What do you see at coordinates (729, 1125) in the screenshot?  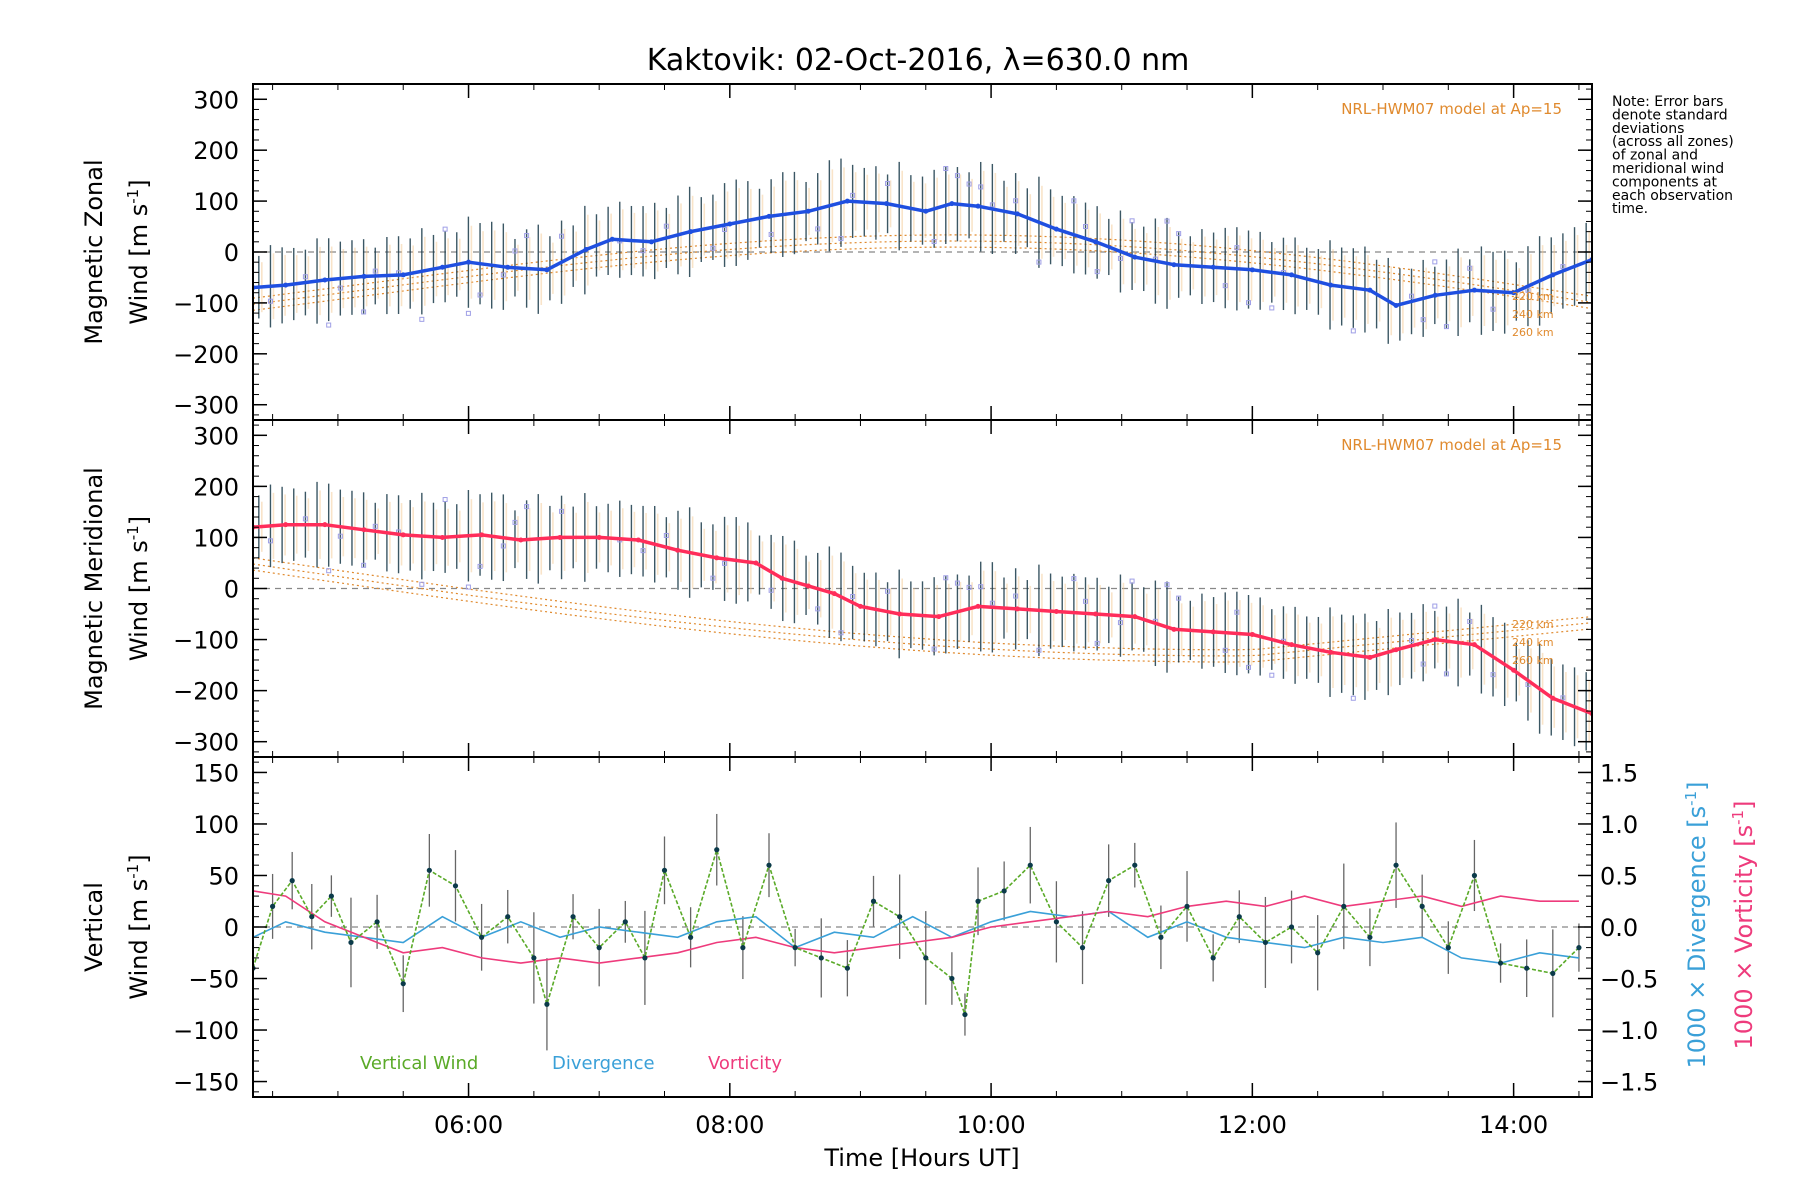 I see `x-tick-label: 08:00` at bounding box center [729, 1125].